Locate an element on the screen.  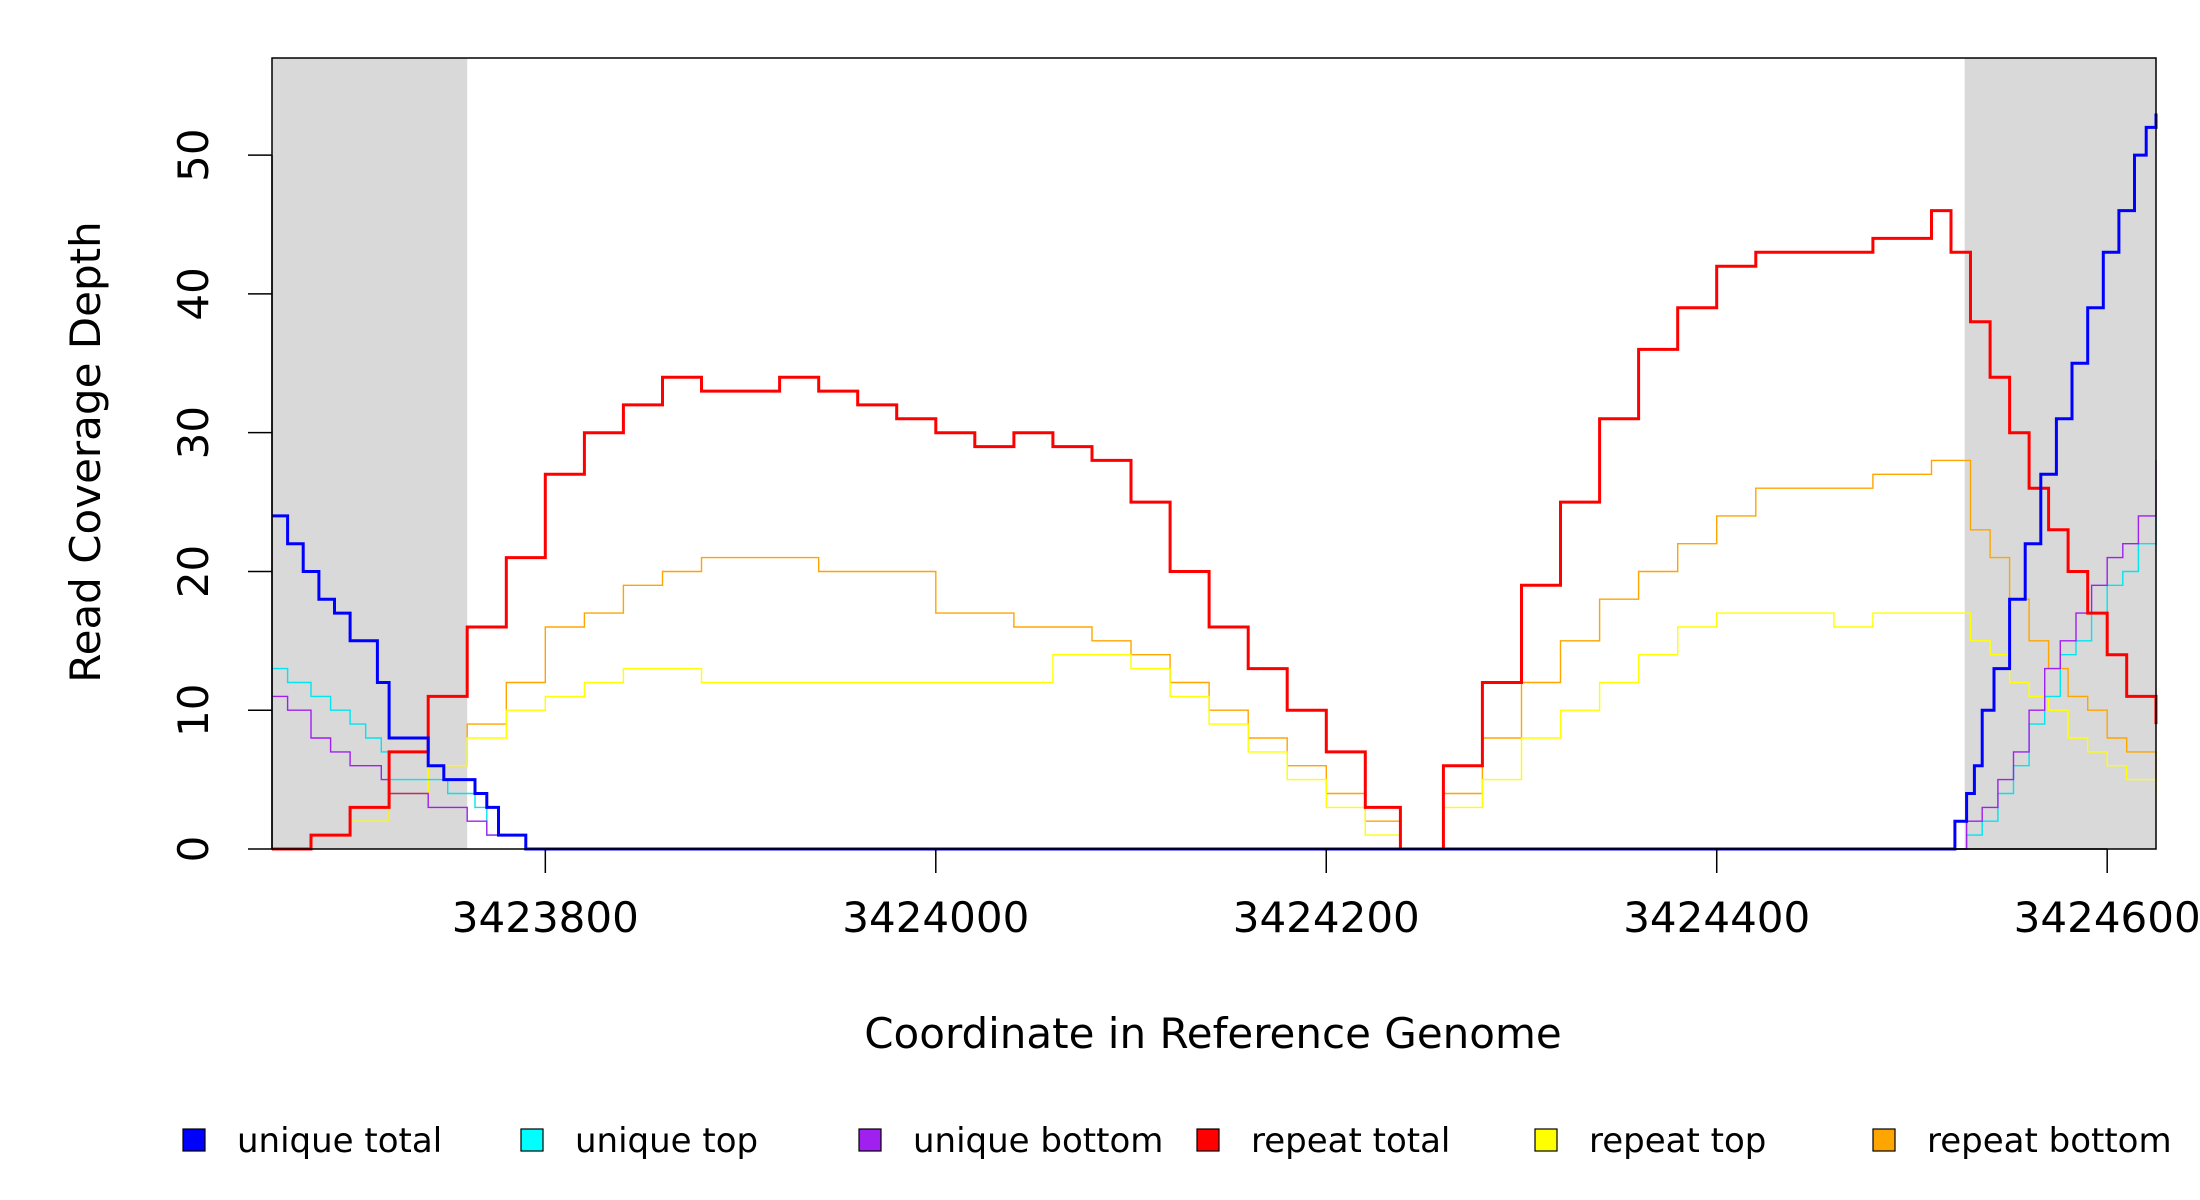
legend-label: repeat bottom is located at coordinates (2049, 1141).